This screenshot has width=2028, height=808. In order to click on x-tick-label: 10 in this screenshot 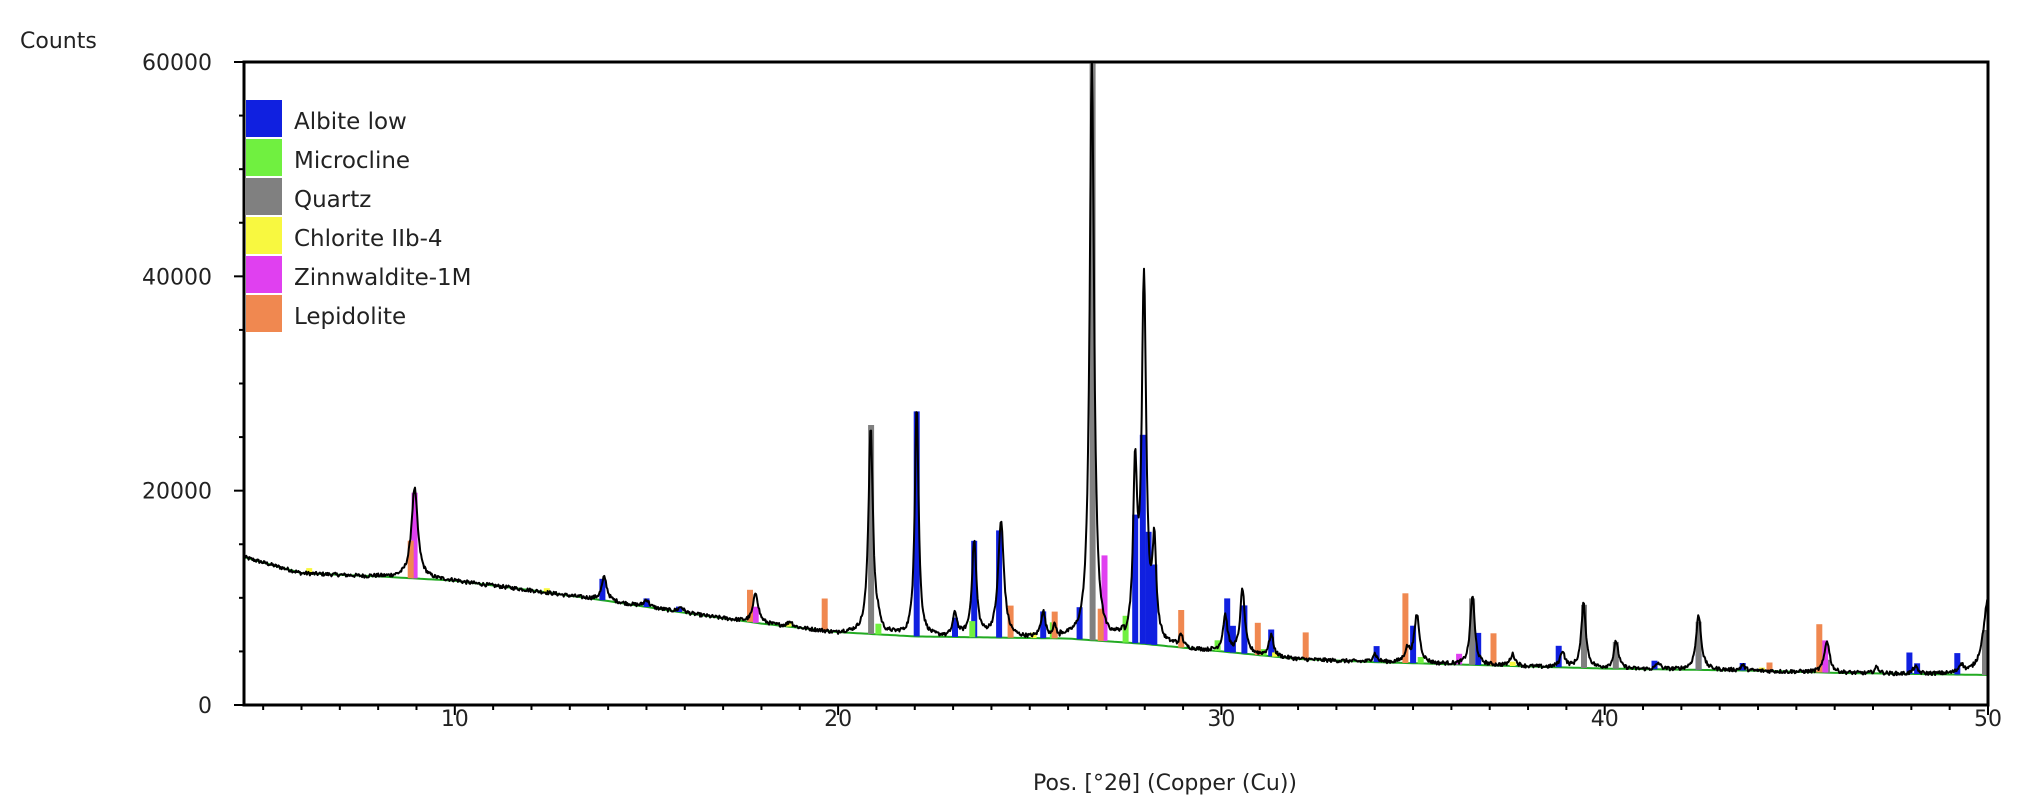, I will do `click(455, 719)`.